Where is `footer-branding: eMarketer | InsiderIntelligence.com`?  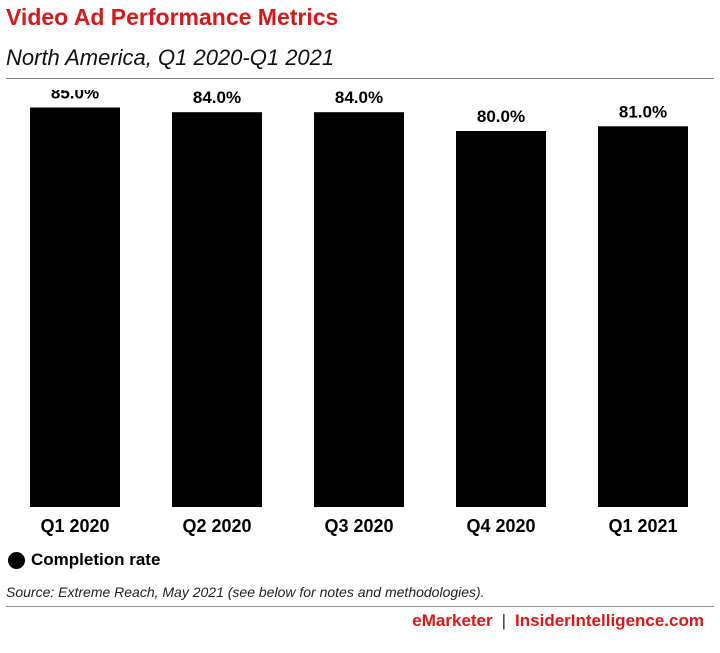
footer-branding: eMarketer | InsiderIntelligence.com is located at coordinates (558, 621).